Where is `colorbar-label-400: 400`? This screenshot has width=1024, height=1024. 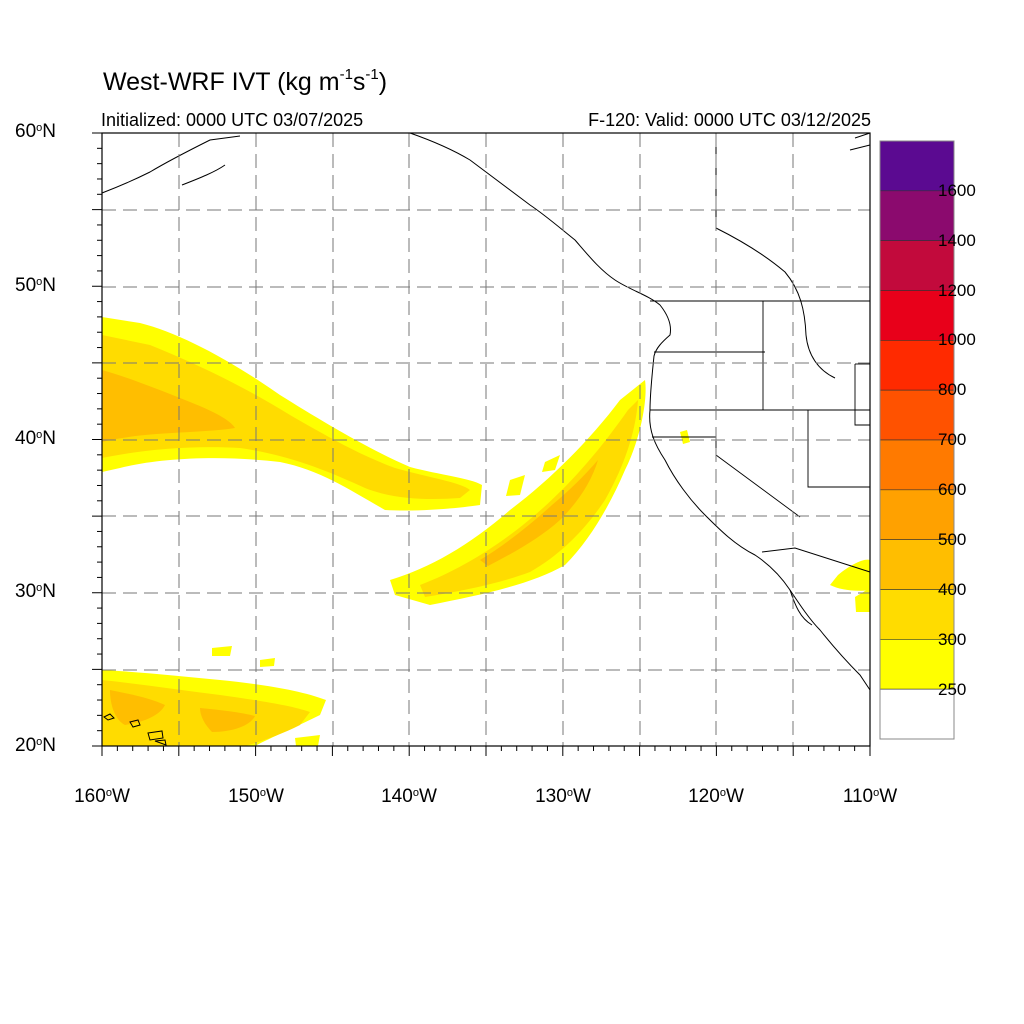 colorbar-label-400: 400 is located at coordinates (952, 589).